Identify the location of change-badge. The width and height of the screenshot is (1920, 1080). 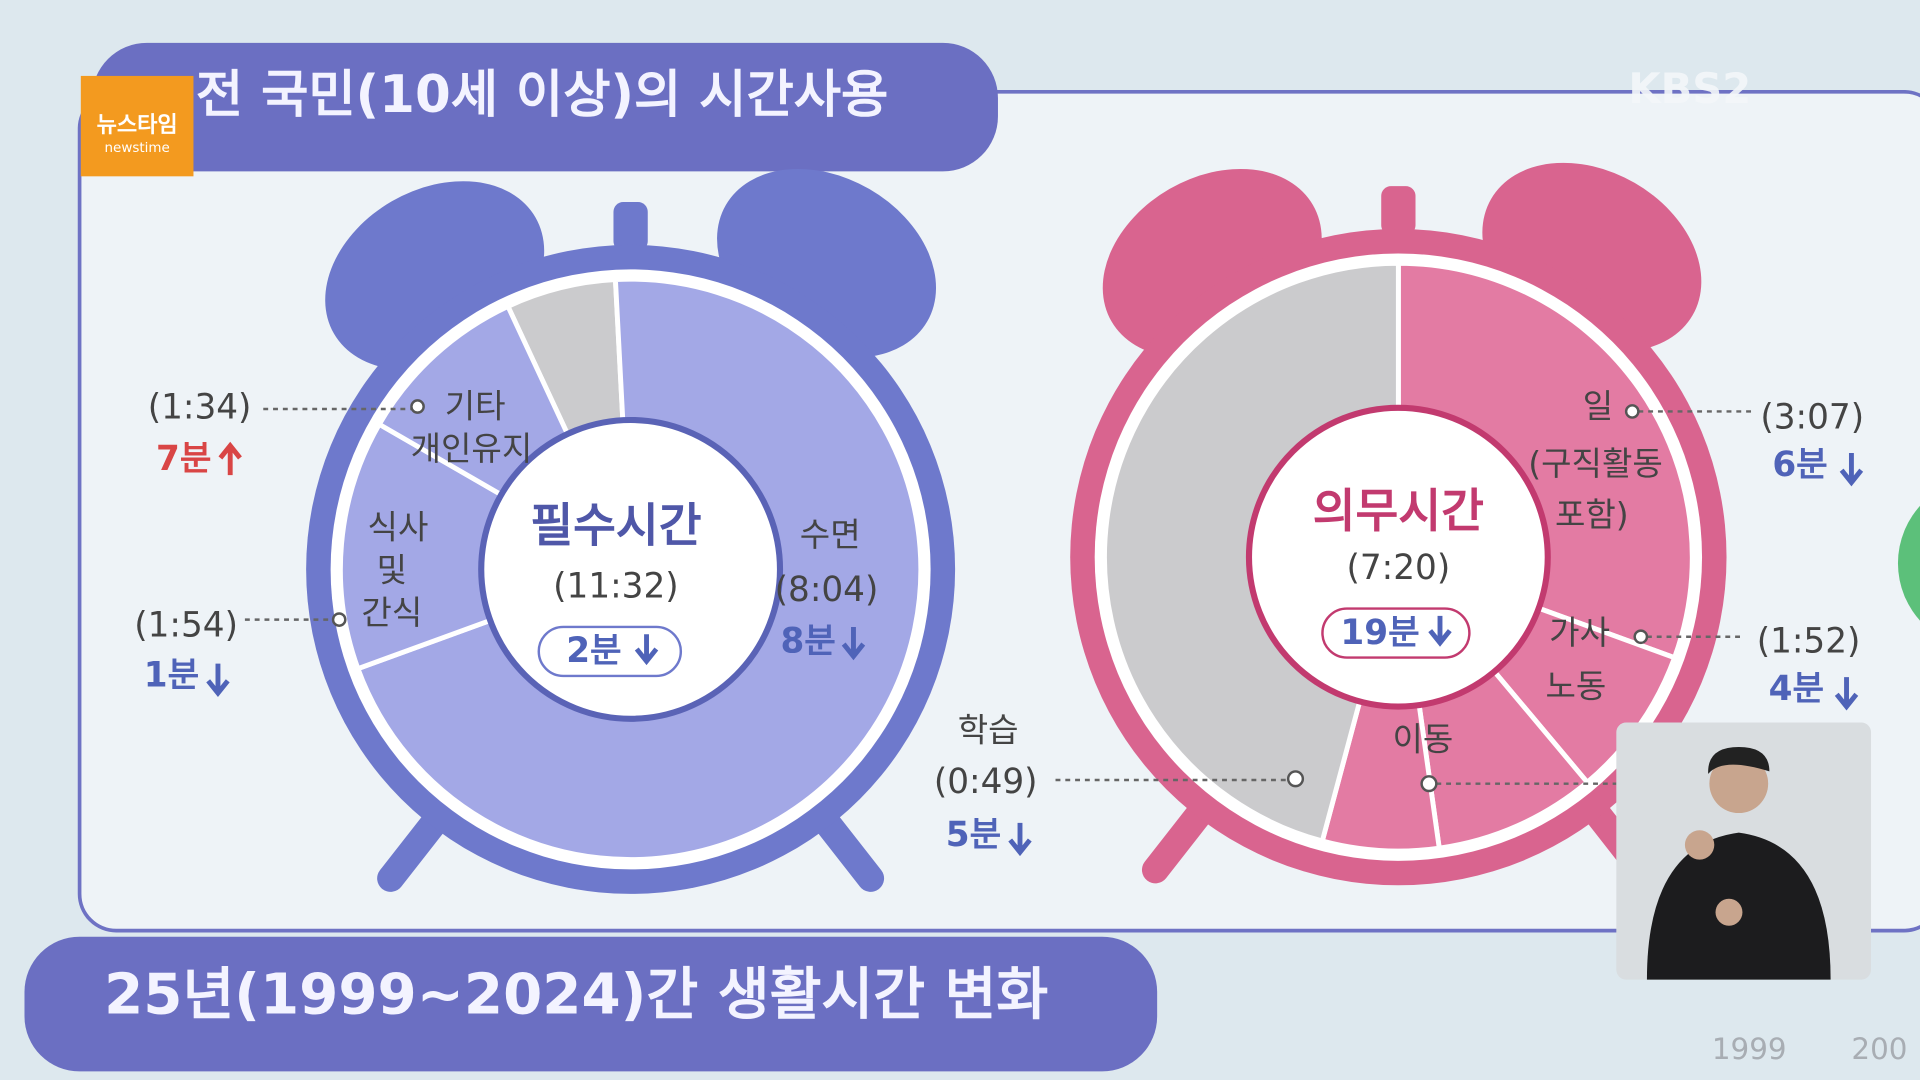
(1396, 633).